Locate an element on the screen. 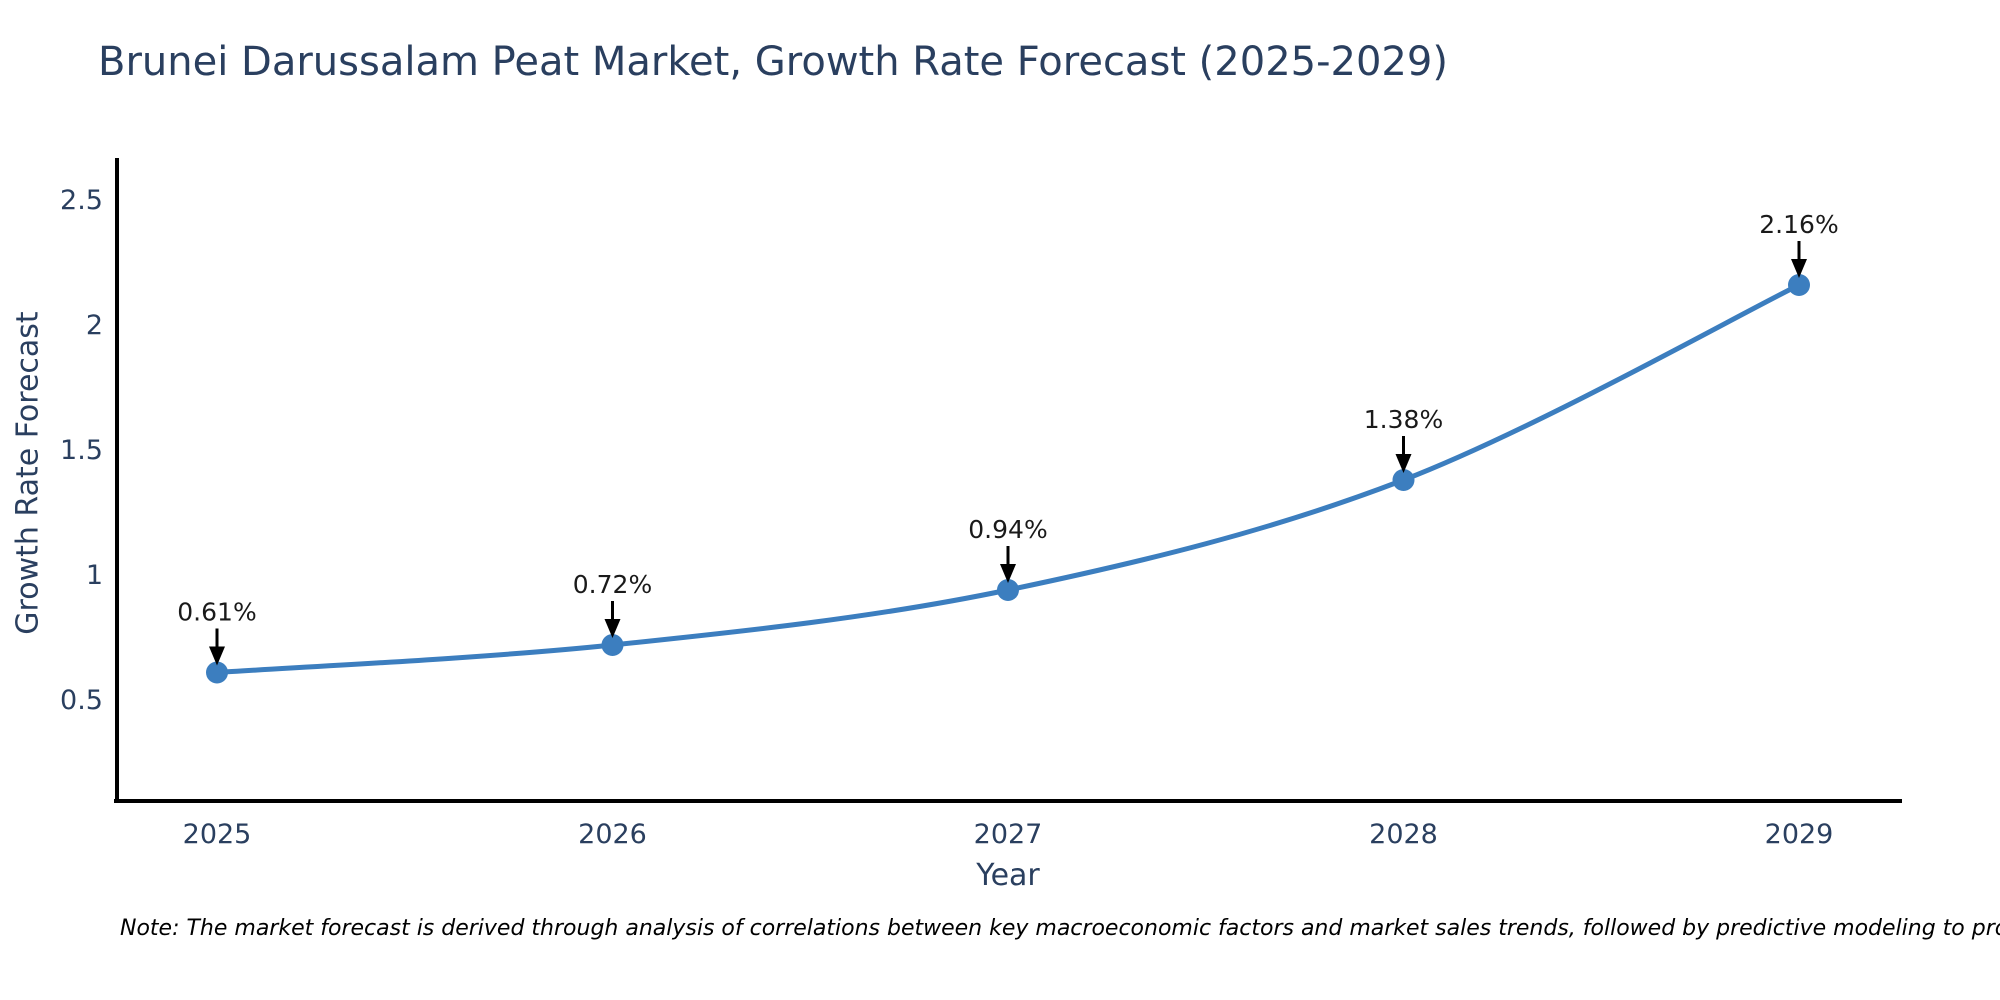 The image size is (2000, 1000). annotation-label: 0.94% is located at coordinates (1007, 529).